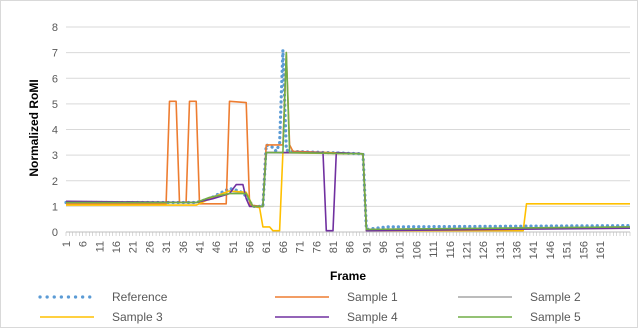 This screenshot has width=638, height=328. Describe the element at coordinates (267, 247) in the screenshot. I see `x-tick-label: 61` at that location.